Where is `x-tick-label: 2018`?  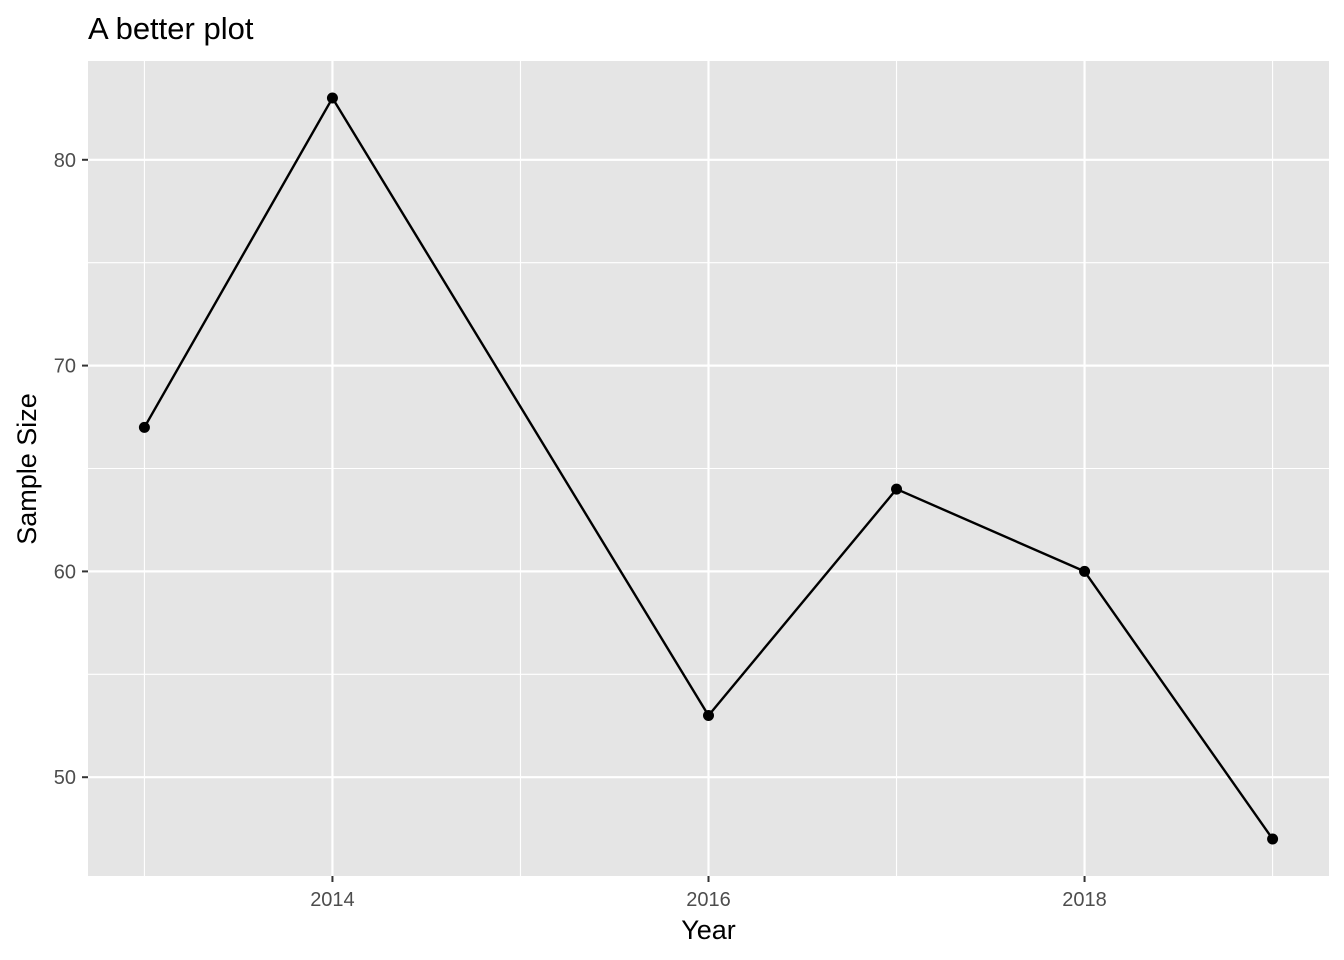 x-tick-label: 2018 is located at coordinates (1084, 900).